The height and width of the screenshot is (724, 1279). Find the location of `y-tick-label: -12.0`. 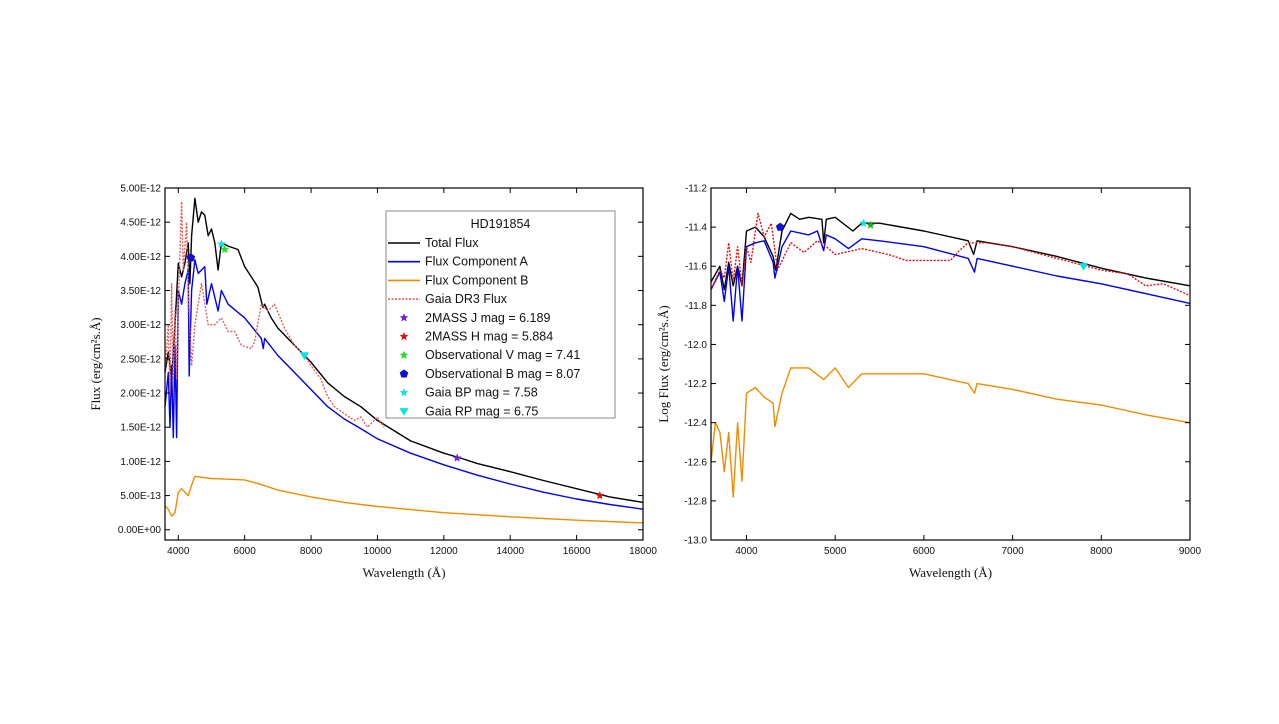

y-tick-label: -12.0 is located at coordinates (695, 345).